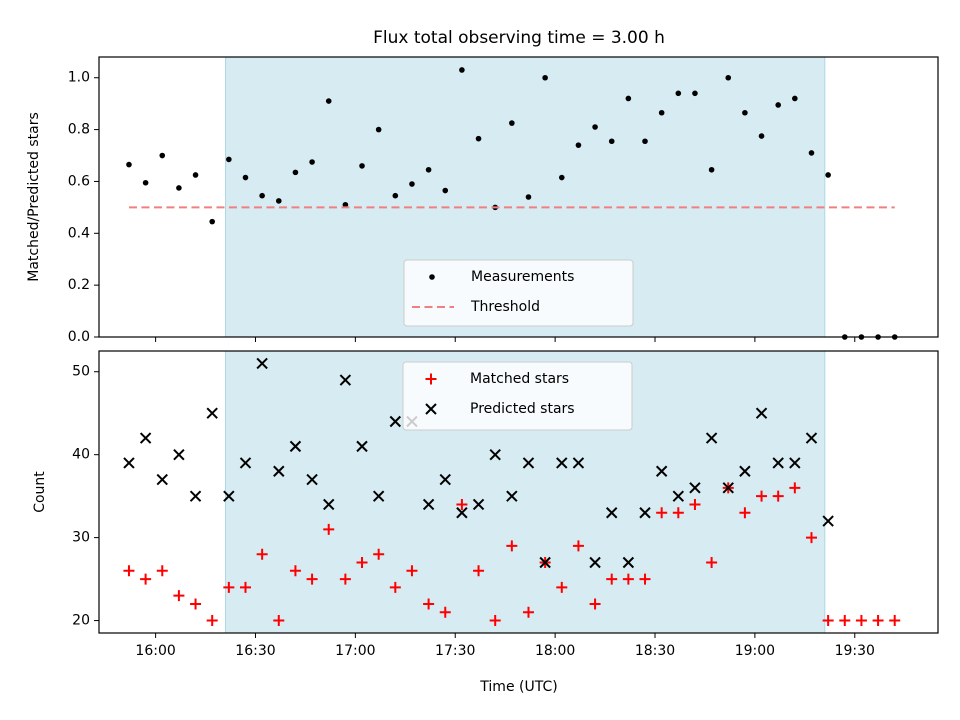 This screenshot has width=960, height=720. I want to click on y-tick-label: 20, so click(81, 621).